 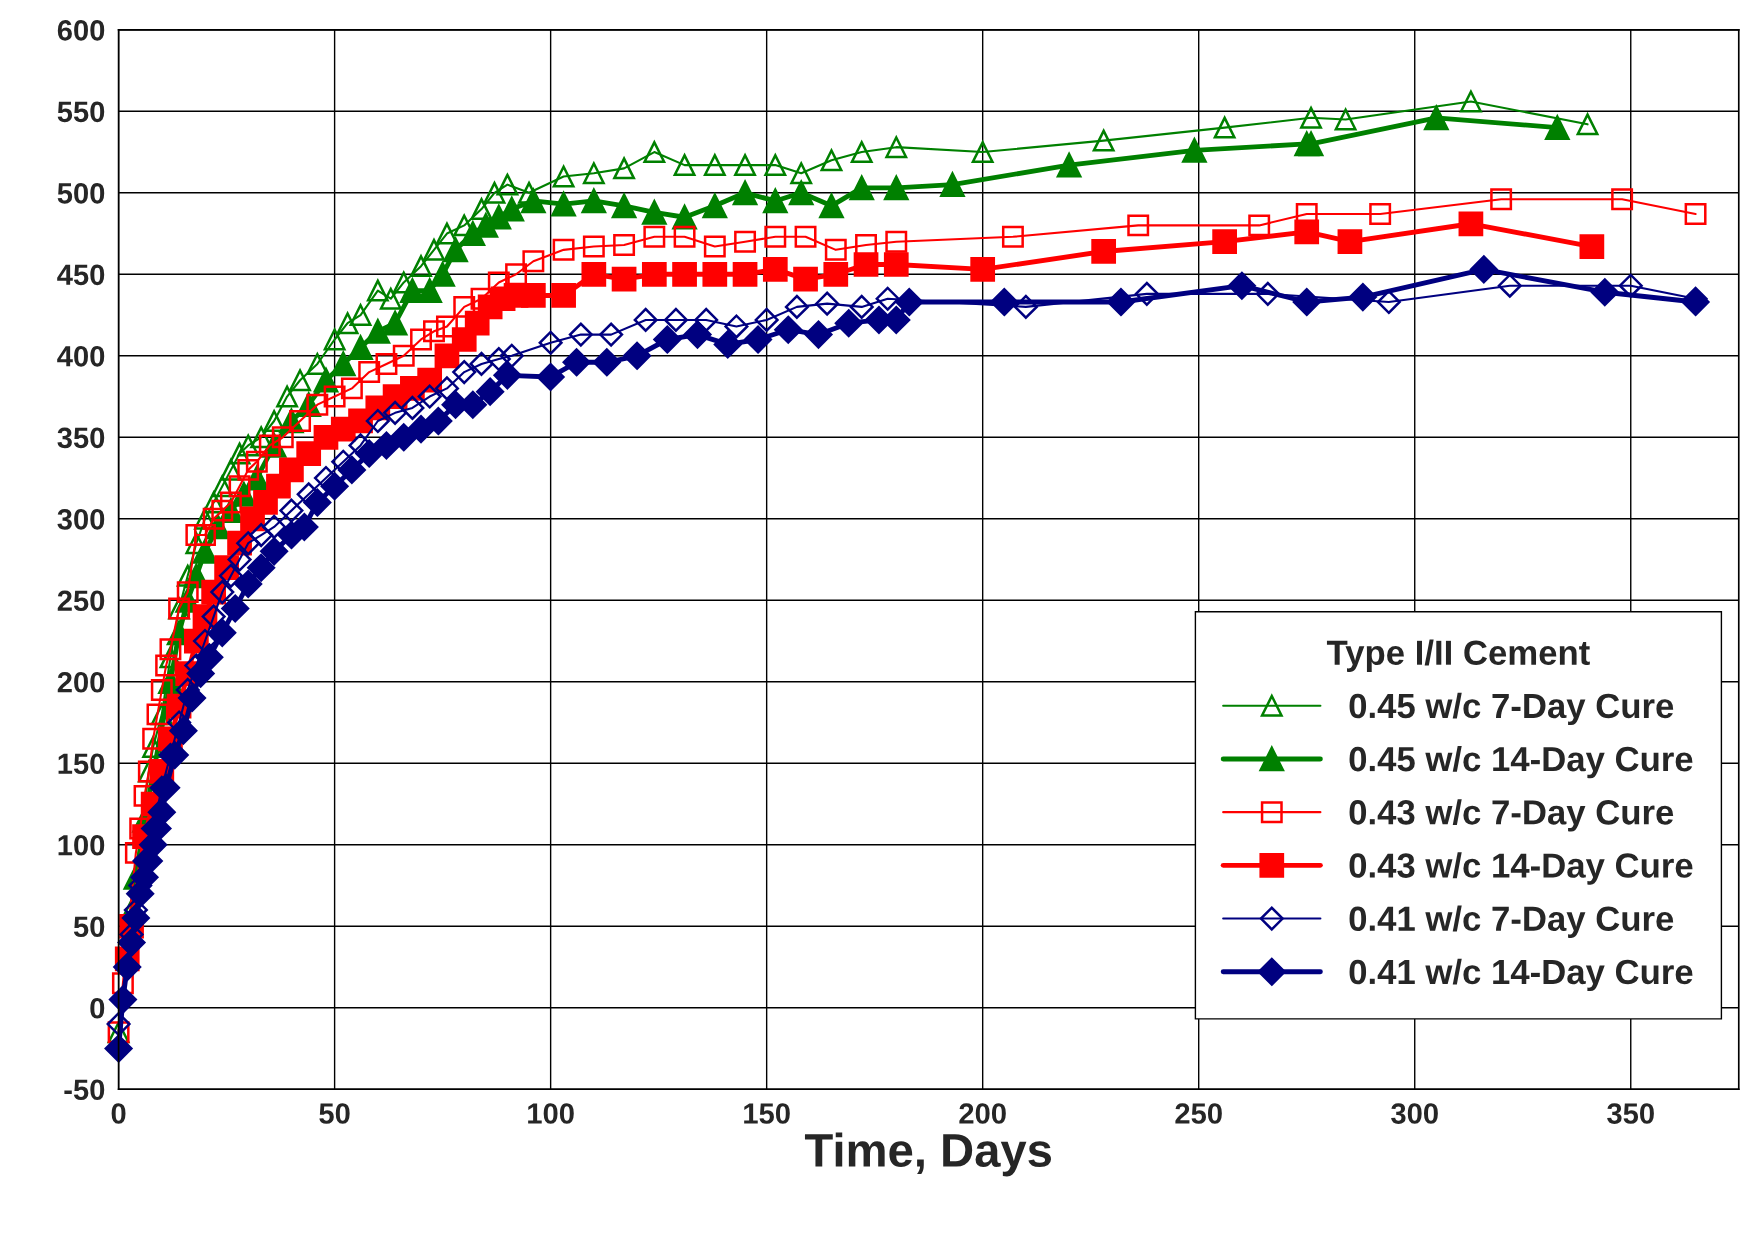 What do you see at coordinates (1511, 709) in the screenshot?
I see `legend-label: 0.45 w/c 7-Day Cure` at bounding box center [1511, 709].